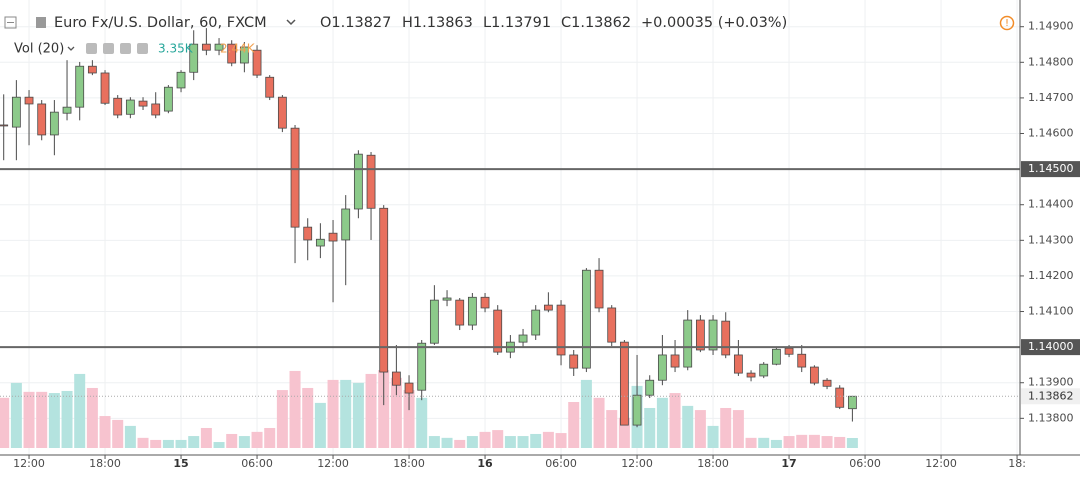 The height and width of the screenshot is (480, 1080). I want to click on add-icon, so click(125, 48).